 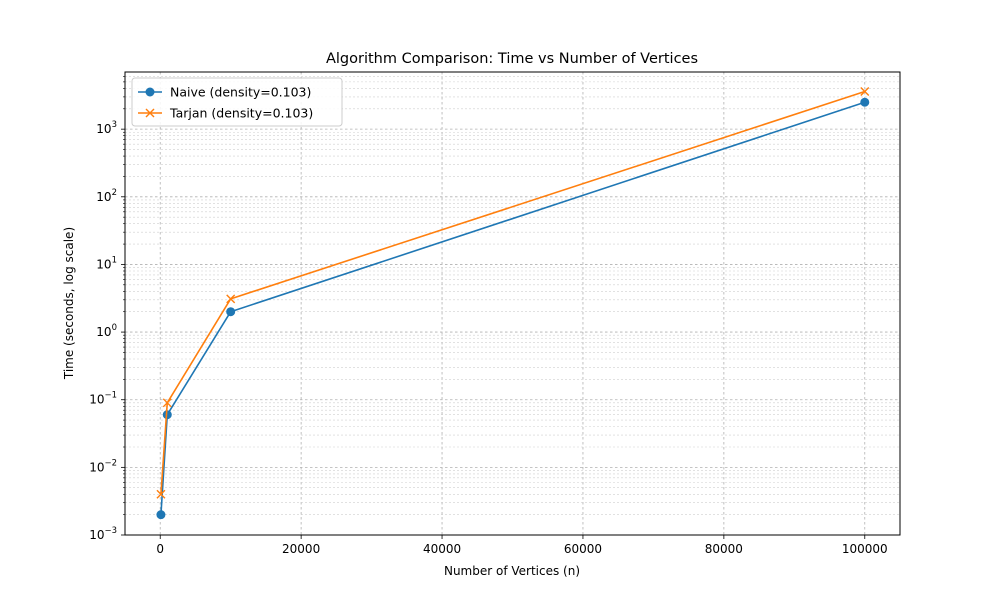 What do you see at coordinates (442, 549) in the screenshot?
I see `x-tick-label: 40000` at bounding box center [442, 549].